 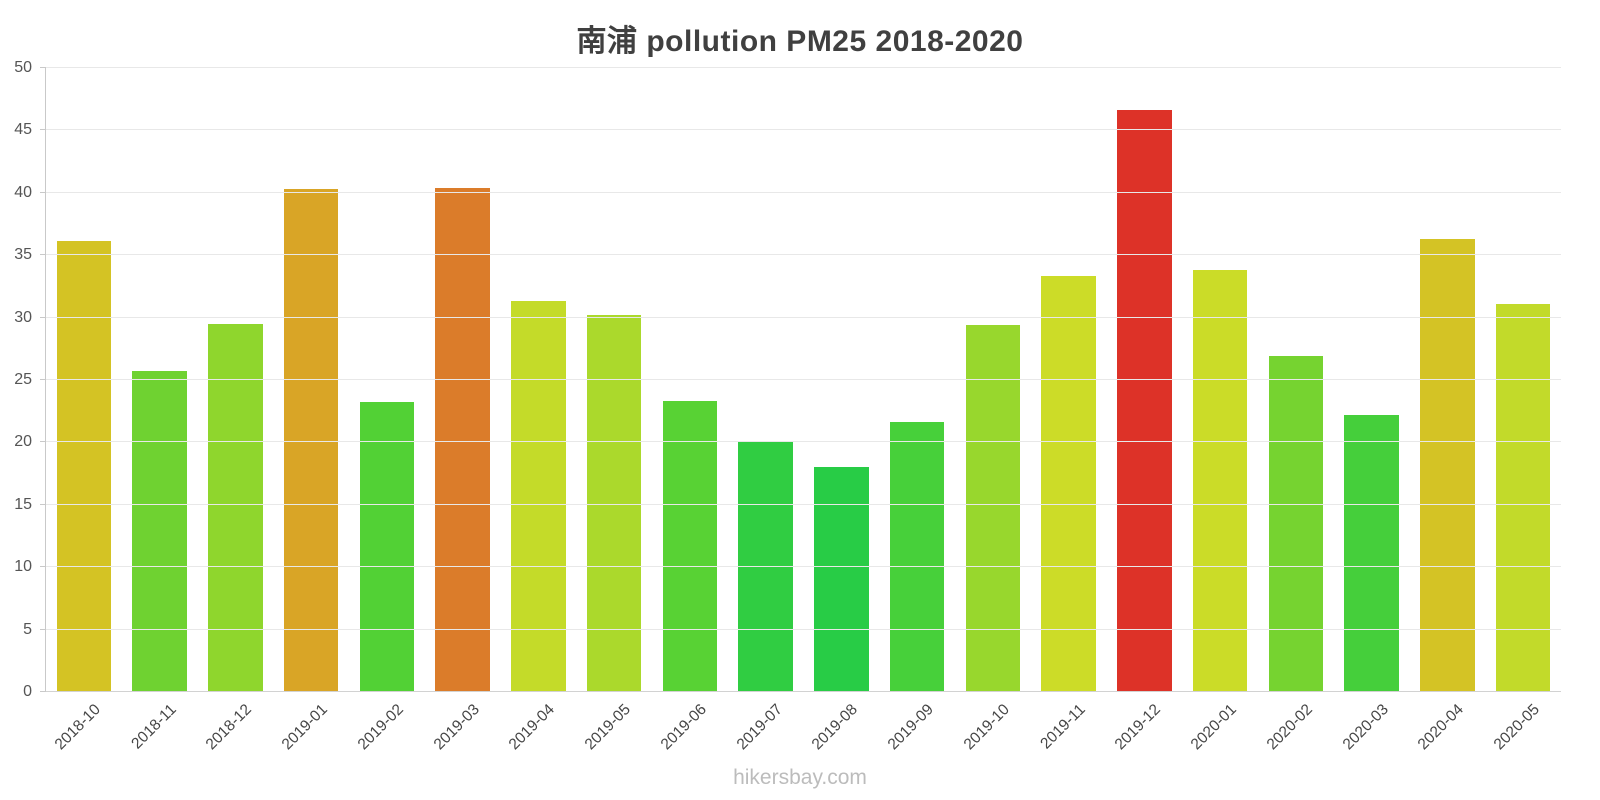 What do you see at coordinates (154, 727) in the screenshot?
I see `x-axis-label-2018-11: 2018-11` at bounding box center [154, 727].